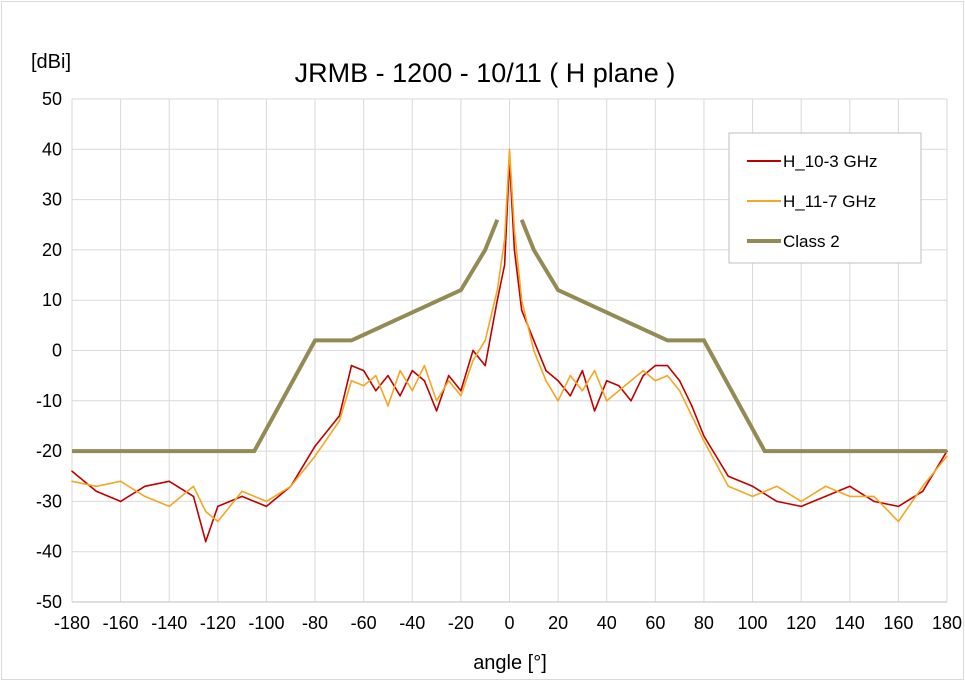  I want to click on x-tick-label: 0, so click(509, 623).